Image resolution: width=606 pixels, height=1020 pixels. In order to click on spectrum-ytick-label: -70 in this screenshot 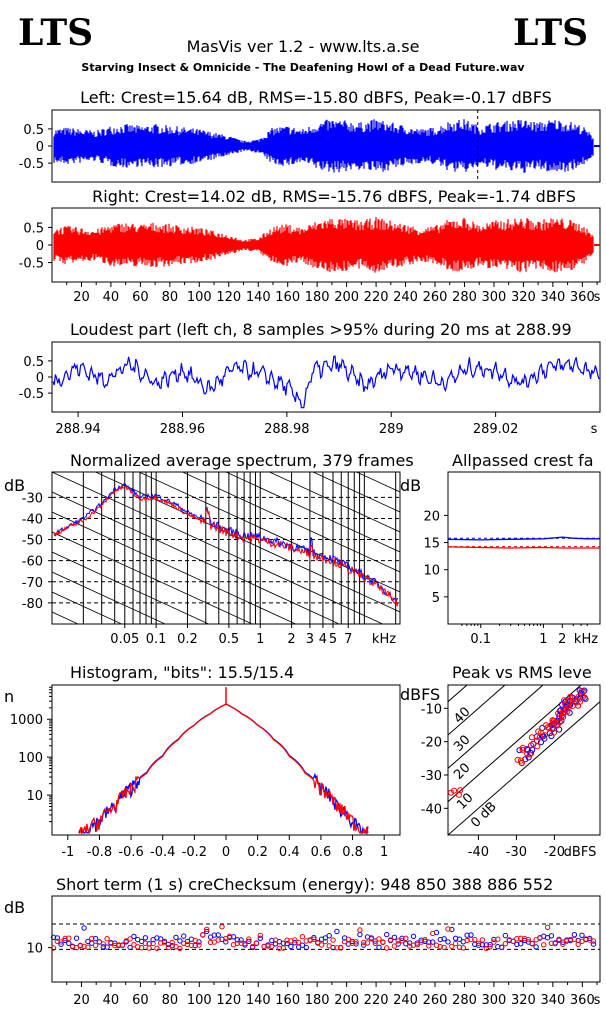, I will do `click(32, 583)`.